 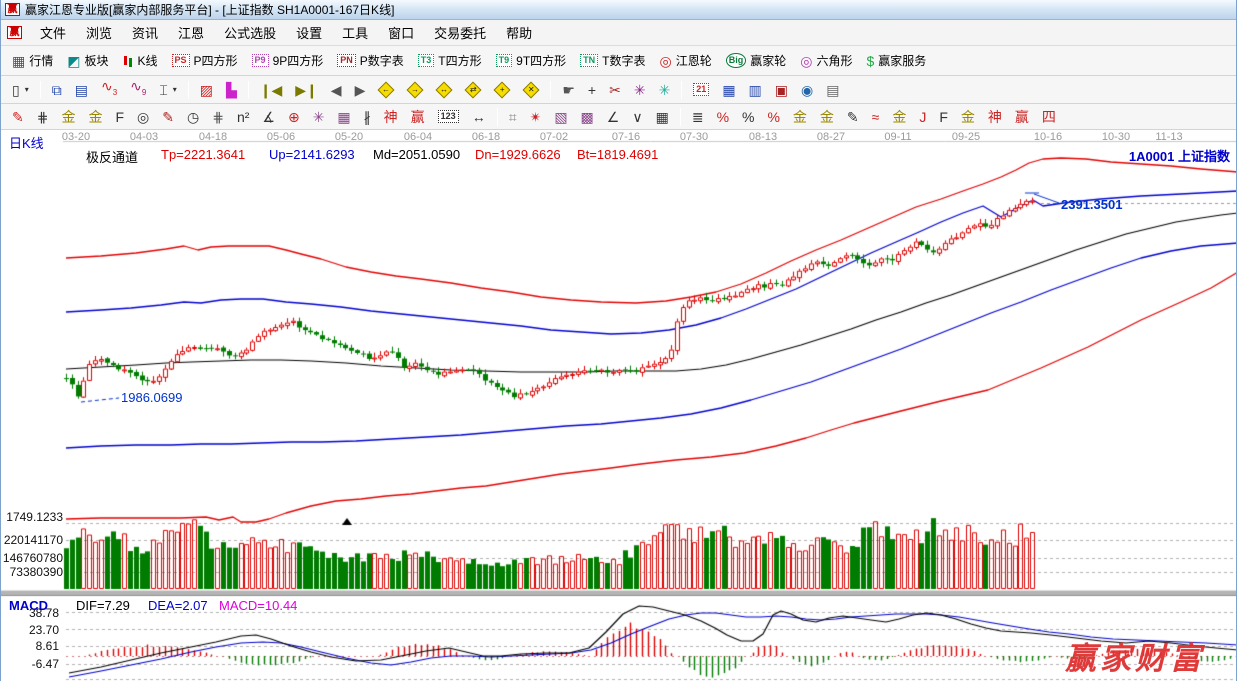 I want to click on gold-angle-tool: 金, so click(x=968, y=117).